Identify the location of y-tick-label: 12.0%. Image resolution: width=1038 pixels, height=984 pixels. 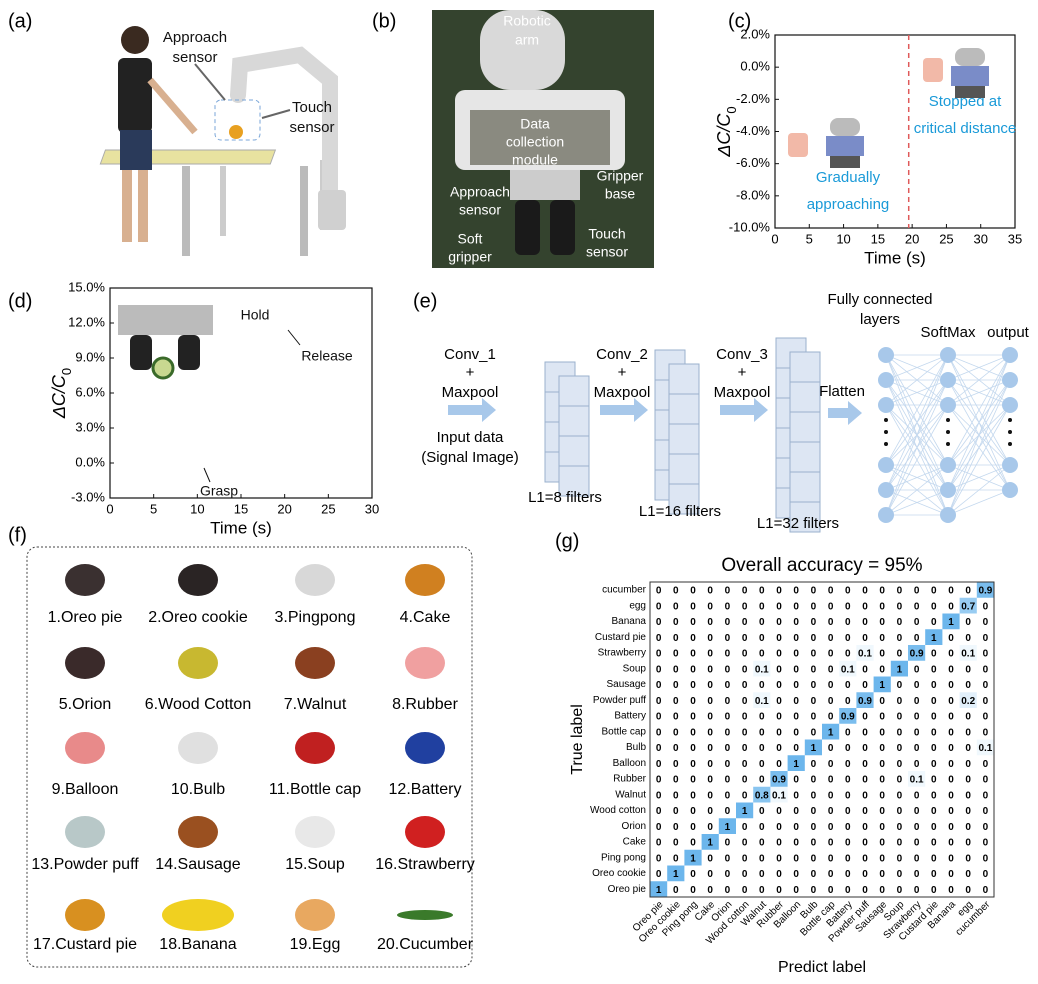
(86, 321).